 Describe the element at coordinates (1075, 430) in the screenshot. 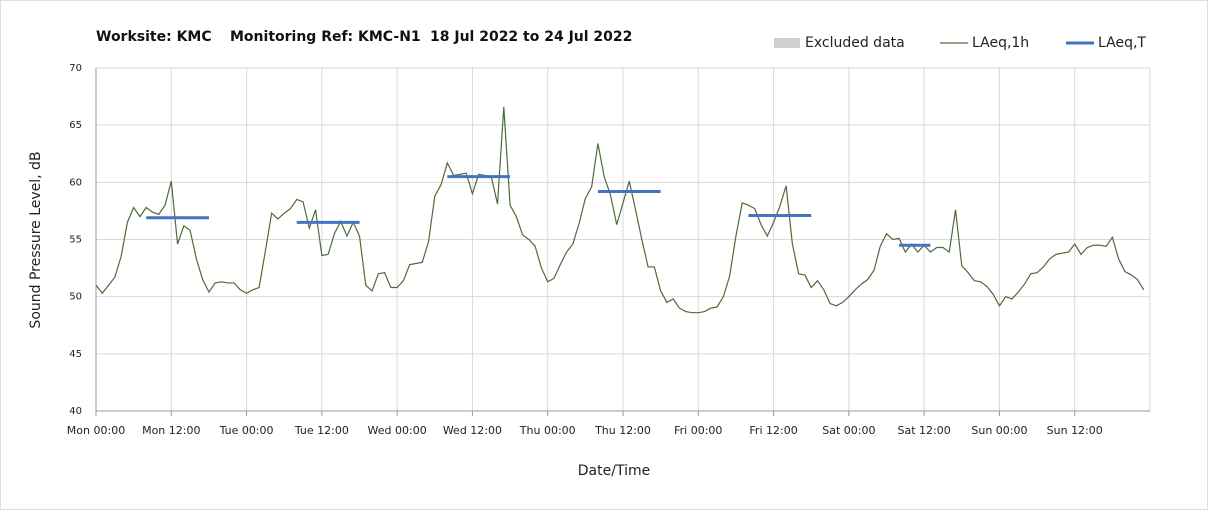

I see `x-tick-label: Sun 12:00` at that location.